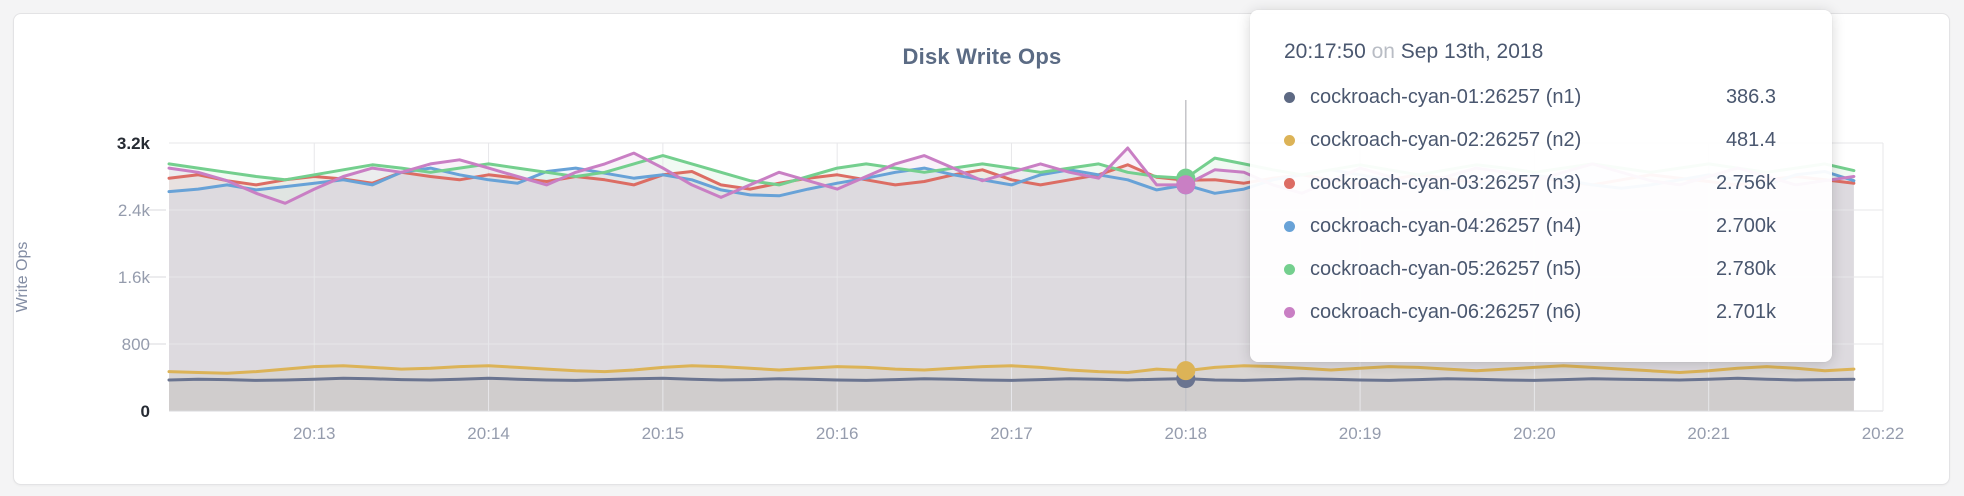 This screenshot has height=496, width=1964. I want to click on x-axis-tick-label: 20:13, so click(314, 433).